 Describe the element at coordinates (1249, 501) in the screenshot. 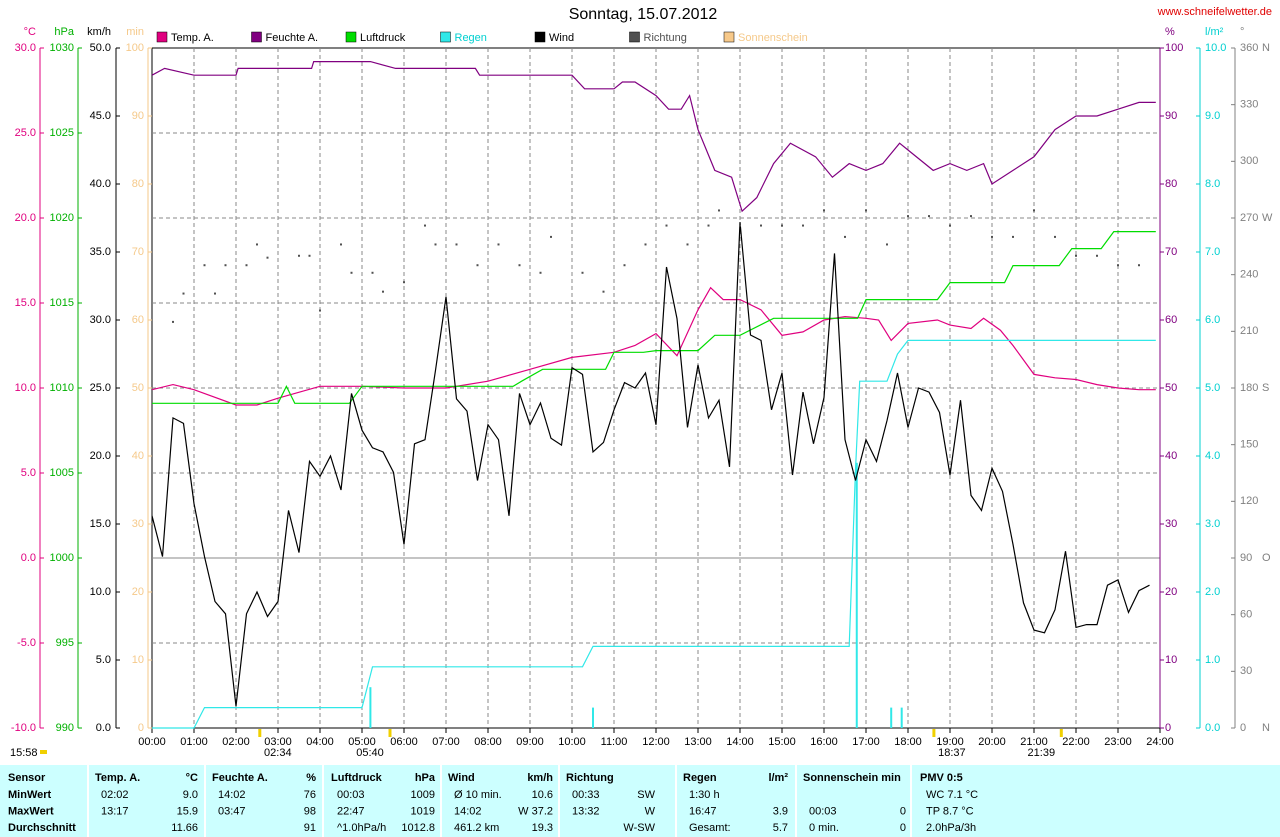

I see `y-tick-label: 120` at that location.